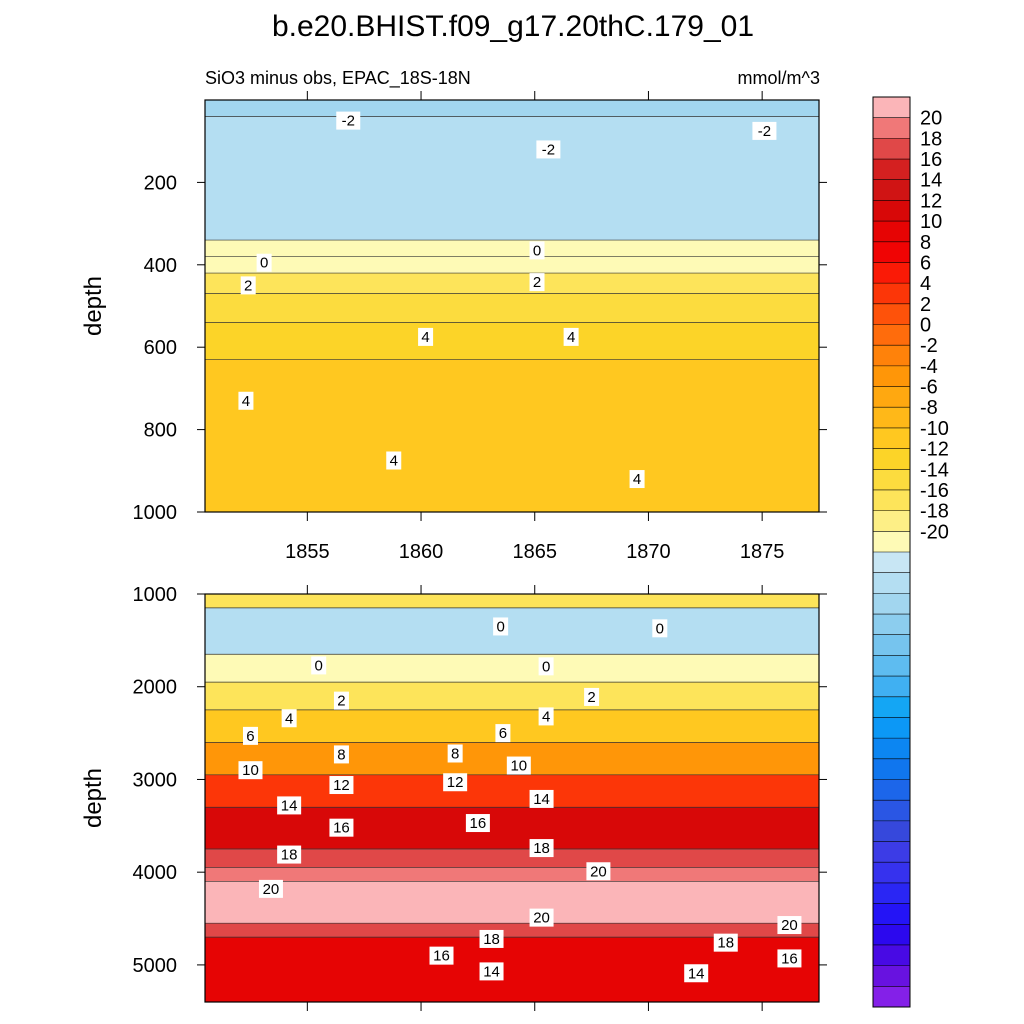 Image resolution: width=1024 pixels, height=1024 pixels. Describe the element at coordinates (925, 243) in the screenshot. I see `colorbar-tick-label: 8` at that location.